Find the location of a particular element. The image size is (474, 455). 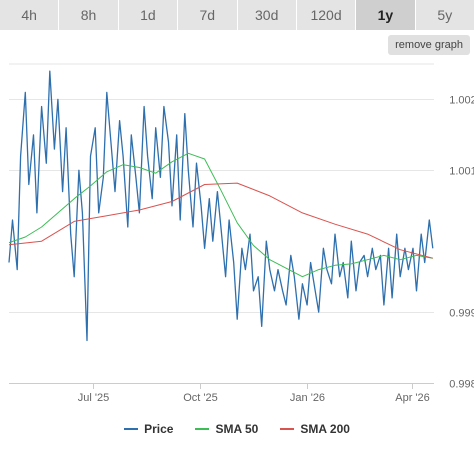

legend-label: SMA 50 is located at coordinates (237, 429).